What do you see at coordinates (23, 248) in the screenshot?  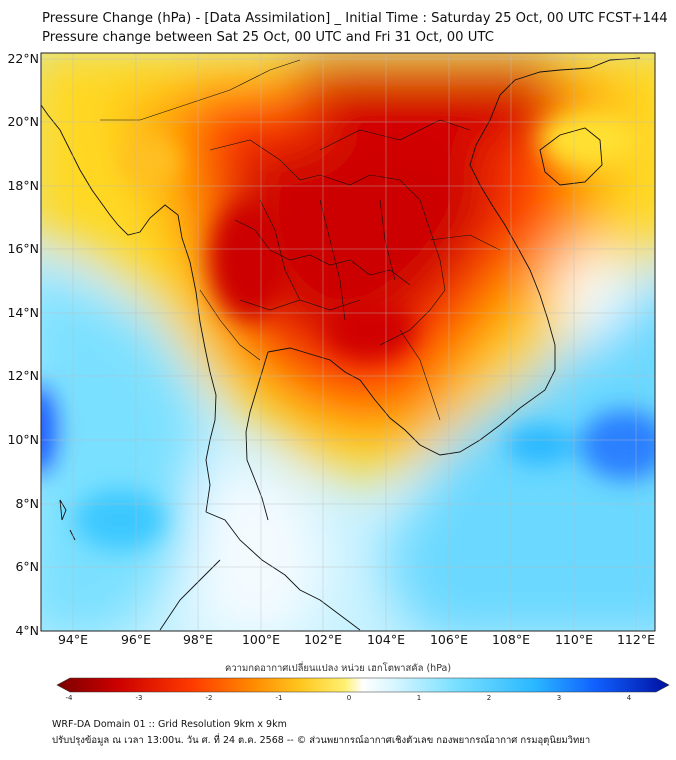 I see `lat-tick: 16°N` at bounding box center [23, 248].